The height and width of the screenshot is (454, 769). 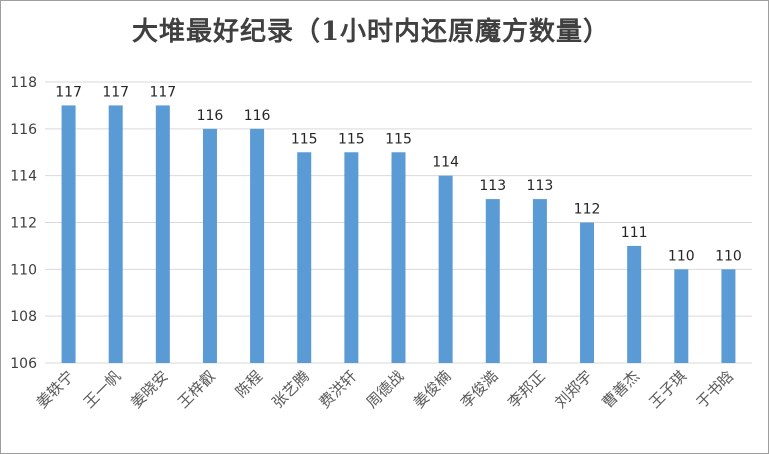 I want to click on data-label: 112, so click(x=587, y=210).